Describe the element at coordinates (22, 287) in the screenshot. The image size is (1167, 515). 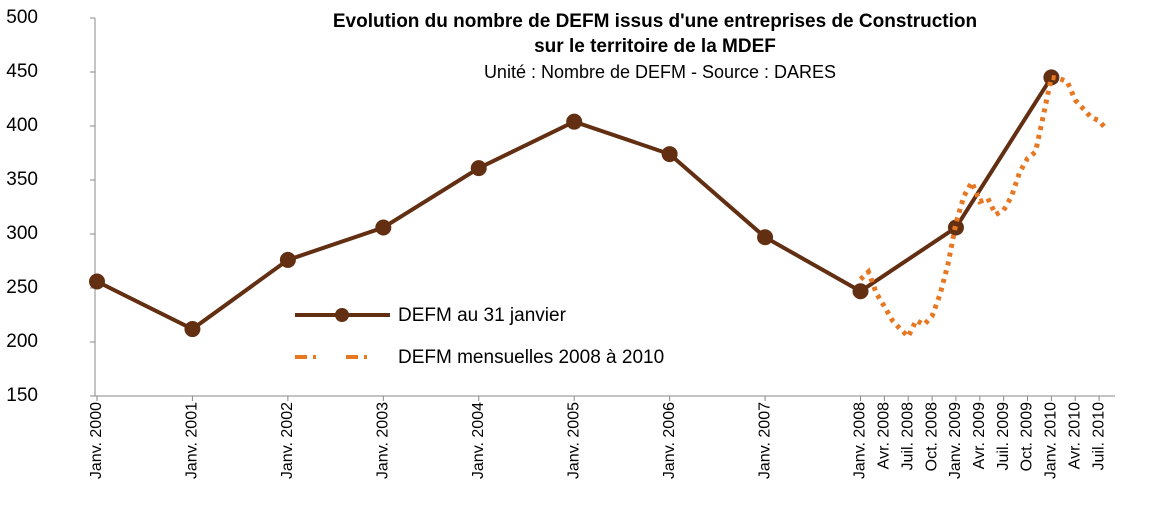
I see `y-tick-label: 250` at that location.